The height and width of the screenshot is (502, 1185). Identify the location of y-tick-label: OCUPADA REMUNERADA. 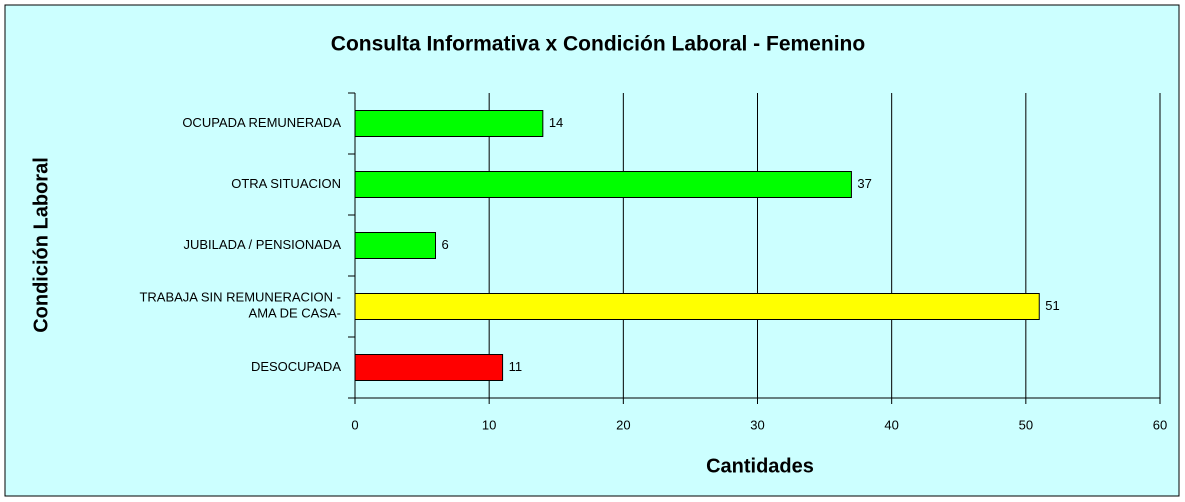
(261, 122).